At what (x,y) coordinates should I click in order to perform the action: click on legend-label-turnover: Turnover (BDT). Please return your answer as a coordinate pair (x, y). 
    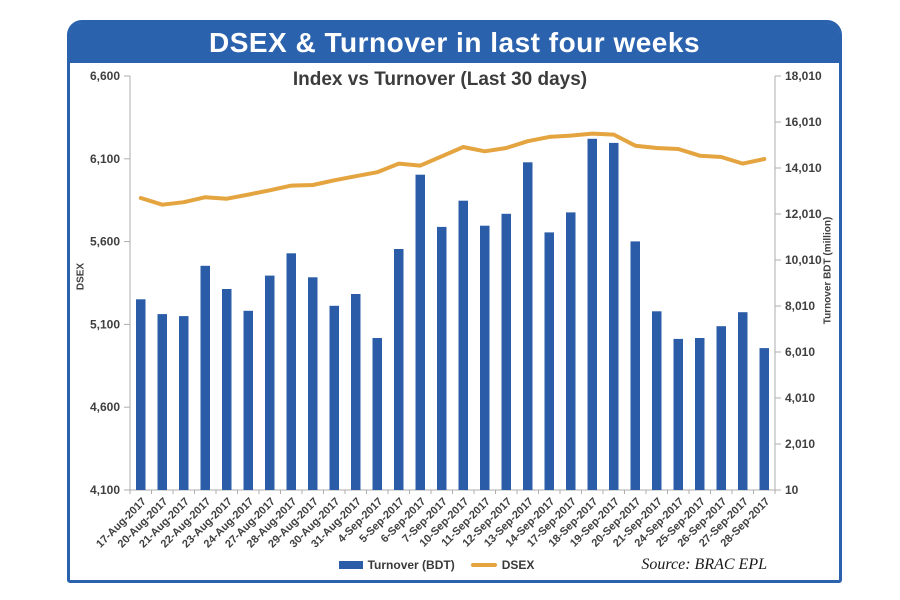
    Looking at the image, I should click on (411, 565).